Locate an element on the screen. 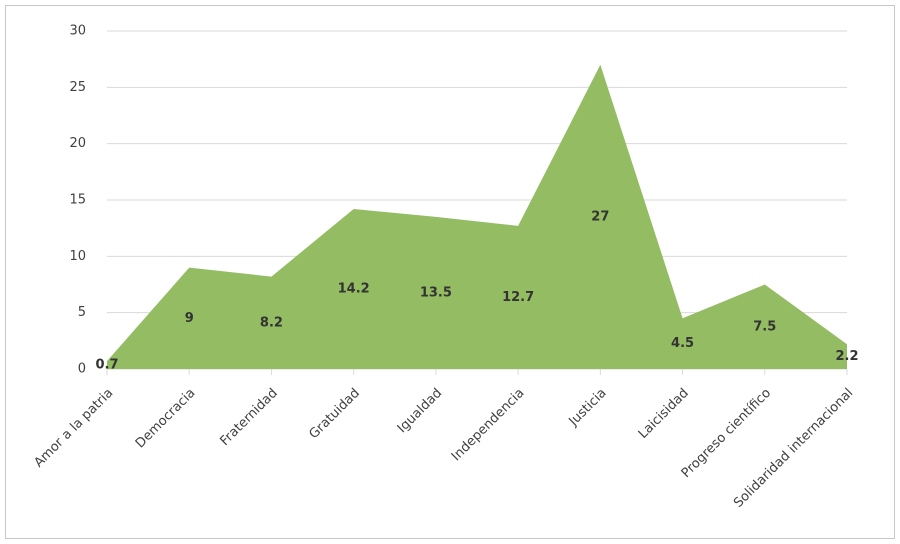 This screenshot has height=544, width=900. value-label: 4.5 is located at coordinates (682, 343).